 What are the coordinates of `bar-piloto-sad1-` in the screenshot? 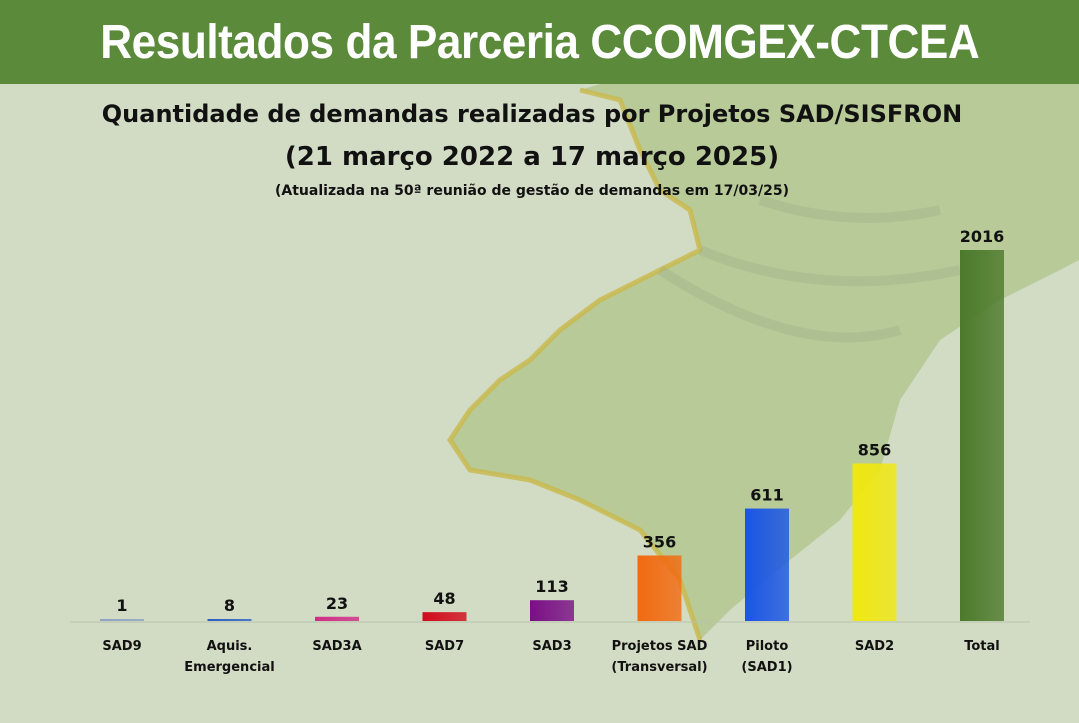 It's located at (767, 564).